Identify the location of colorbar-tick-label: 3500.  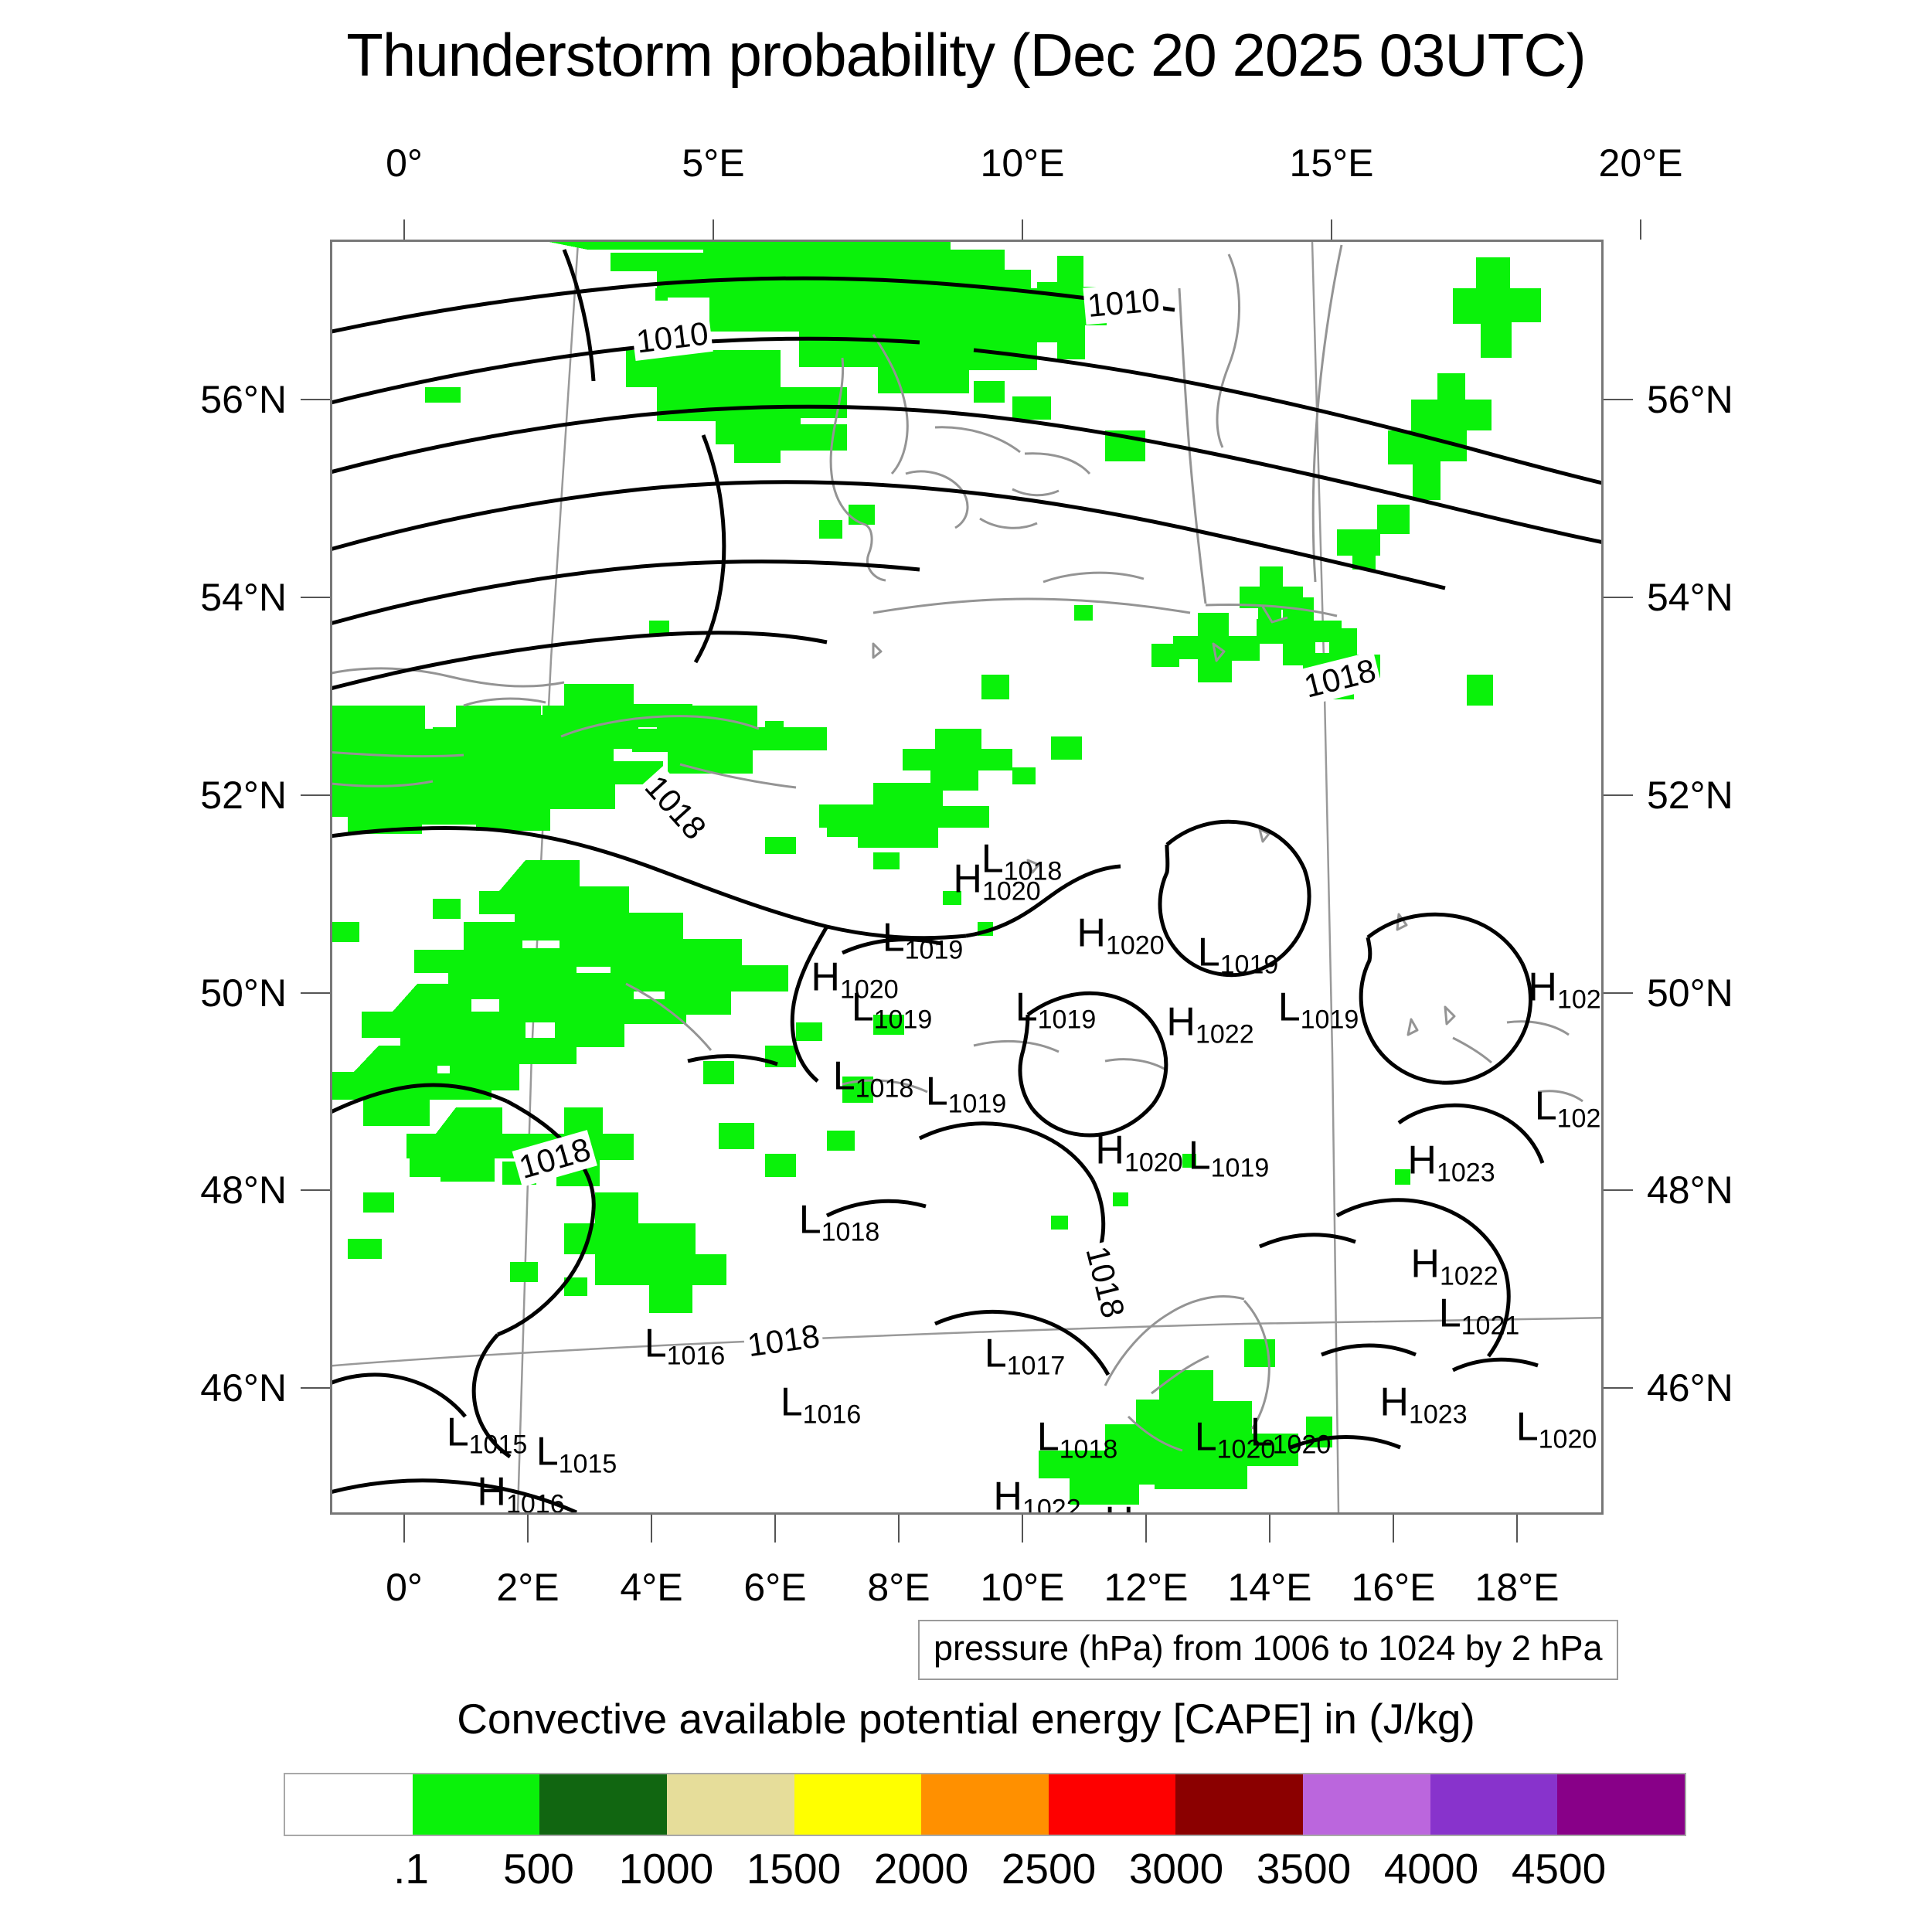
(1304, 1869).